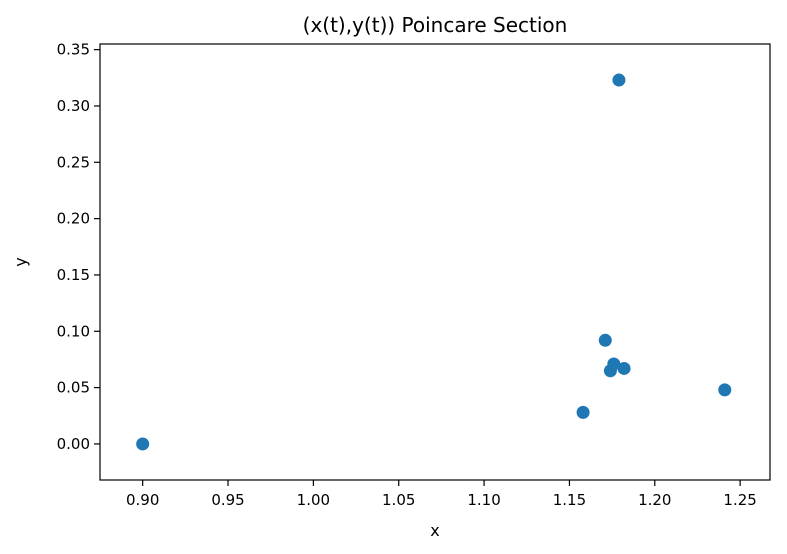 The width and height of the screenshot is (787, 554). Describe the element at coordinates (73, 219) in the screenshot. I see `y-tick-label: 0.20` at that location.